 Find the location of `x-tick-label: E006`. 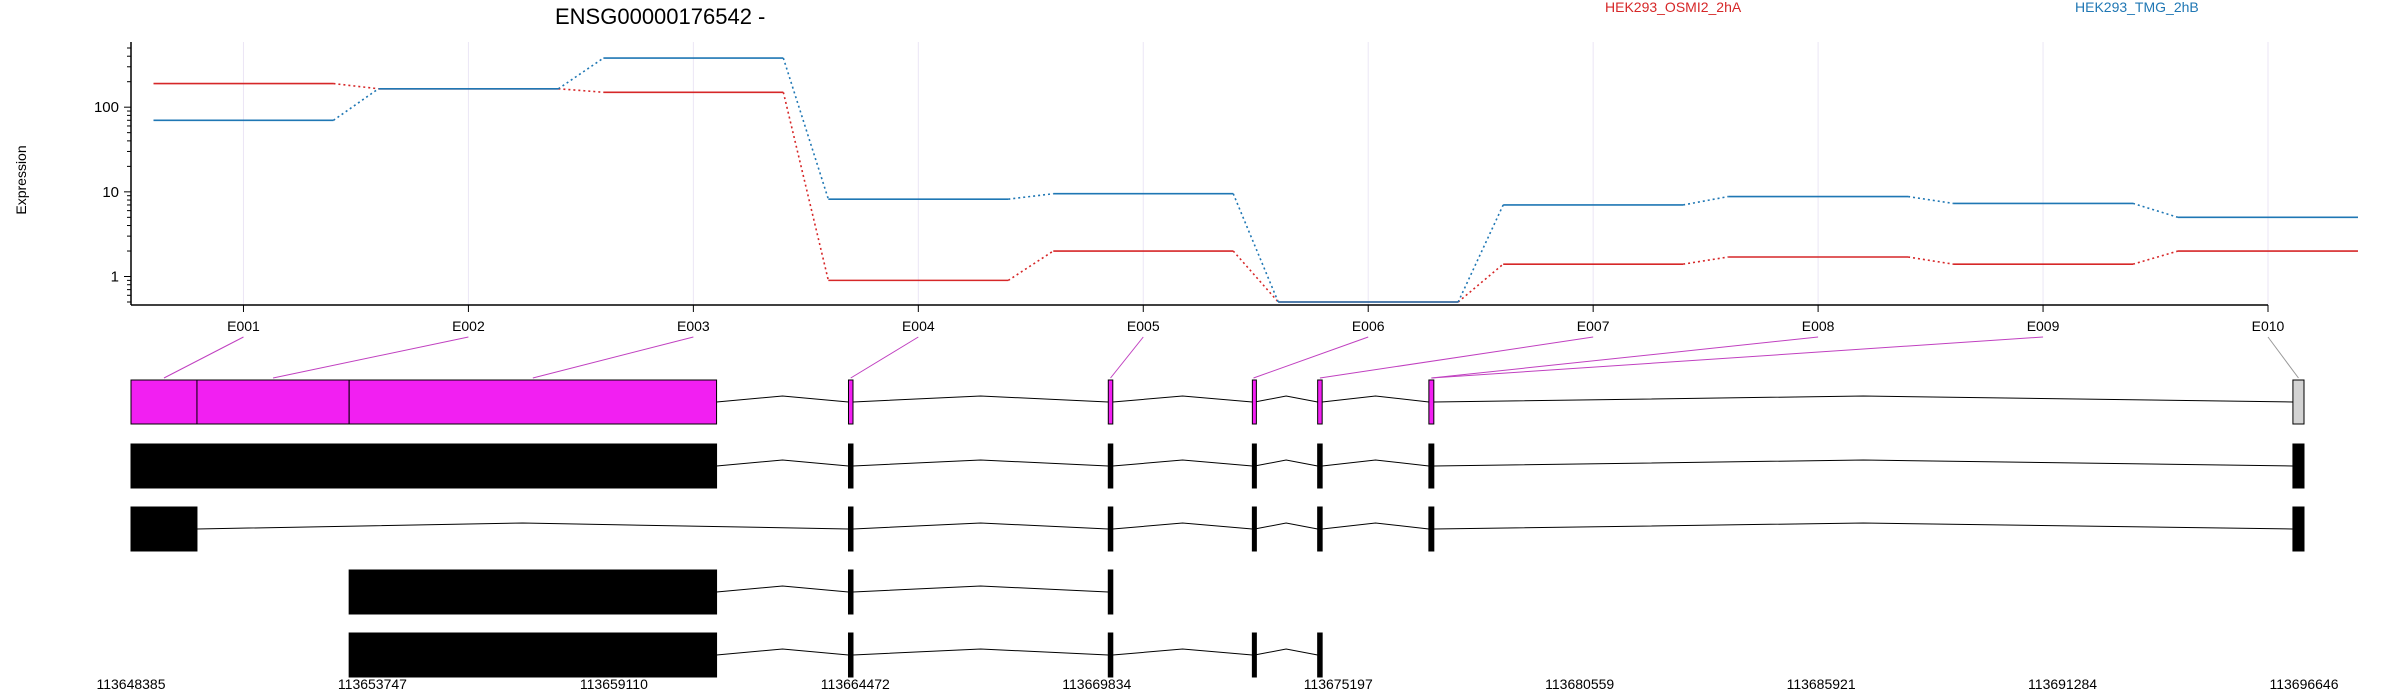

x-tick-label: E006 is located at coordinates (1368, 326).